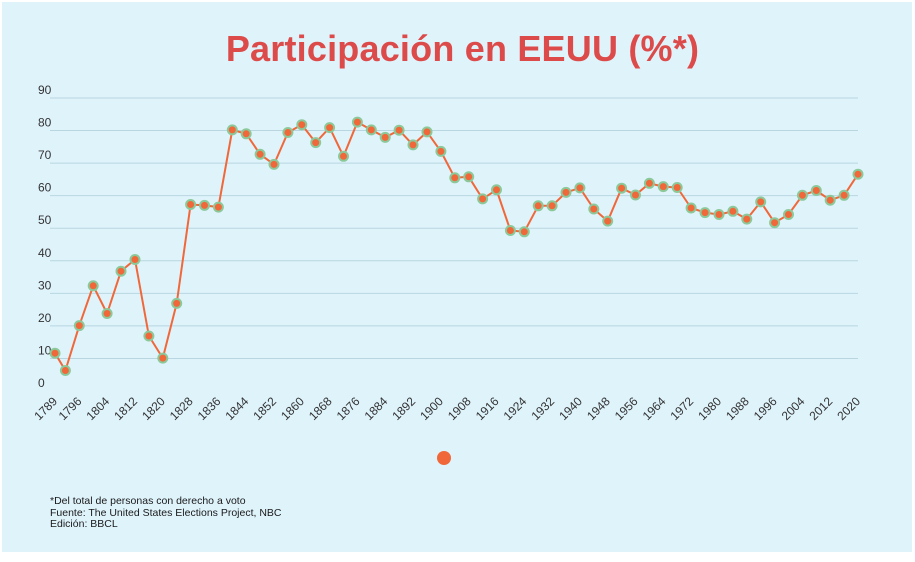 This screenshot has height=562, width=915. What do you see at coordinates (737, 408) in the screenshot?
I see `x-tick-label: 1988` at bounding box center [737, 408].